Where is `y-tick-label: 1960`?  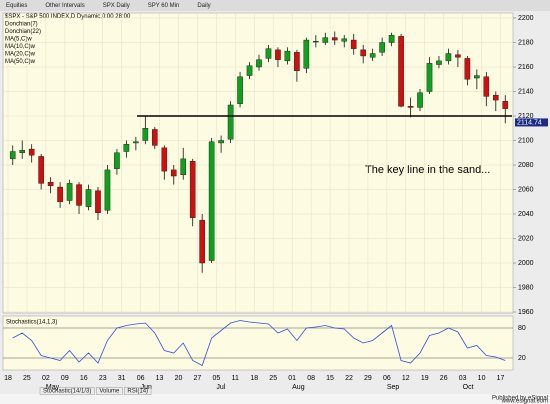 y-tick-label: 1960 is located at coordinates (526, 312).